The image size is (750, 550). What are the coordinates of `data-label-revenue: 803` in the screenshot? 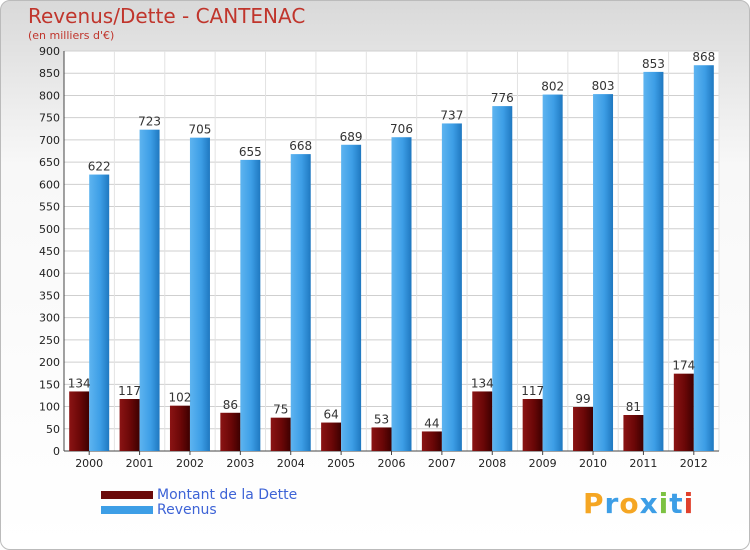 It's located at (603, 86).